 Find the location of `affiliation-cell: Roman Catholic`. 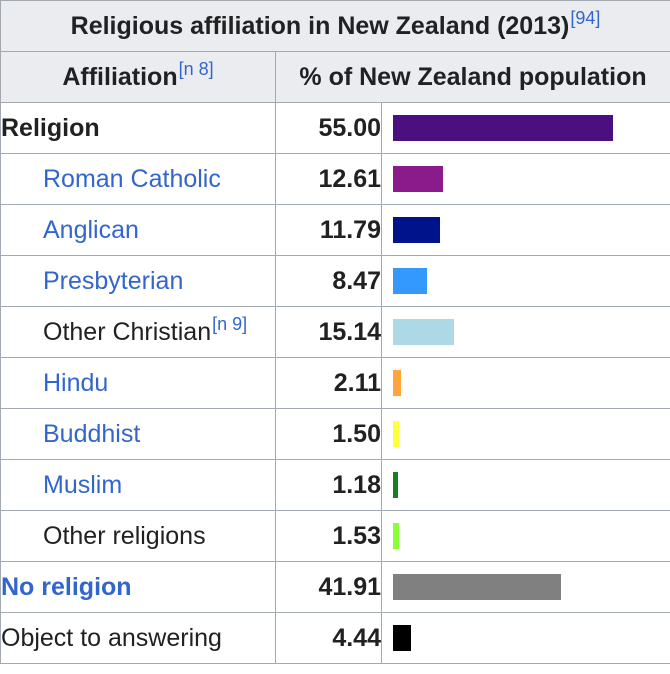

affiliation-cell: Roman Catholic is located at coordinates (138, 179).